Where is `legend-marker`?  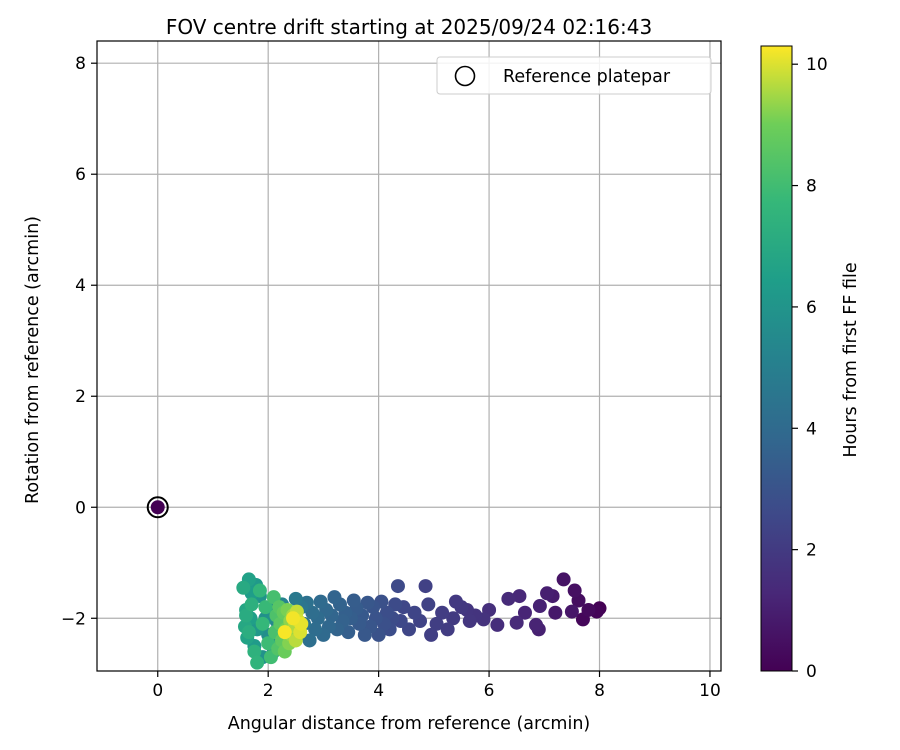 legend-marker is located at coordinates (465, 76).